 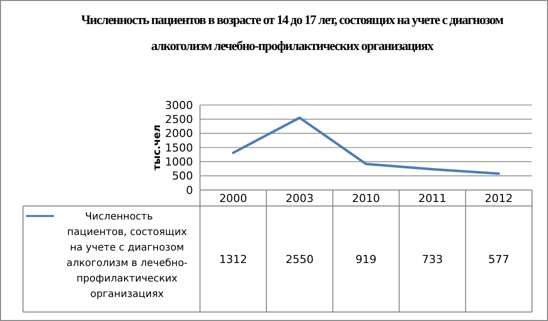 What do you see at coordinates (498, 198) in the screenshot?
I see `x-tick-label: 2012` at bounding box center [498, 198].